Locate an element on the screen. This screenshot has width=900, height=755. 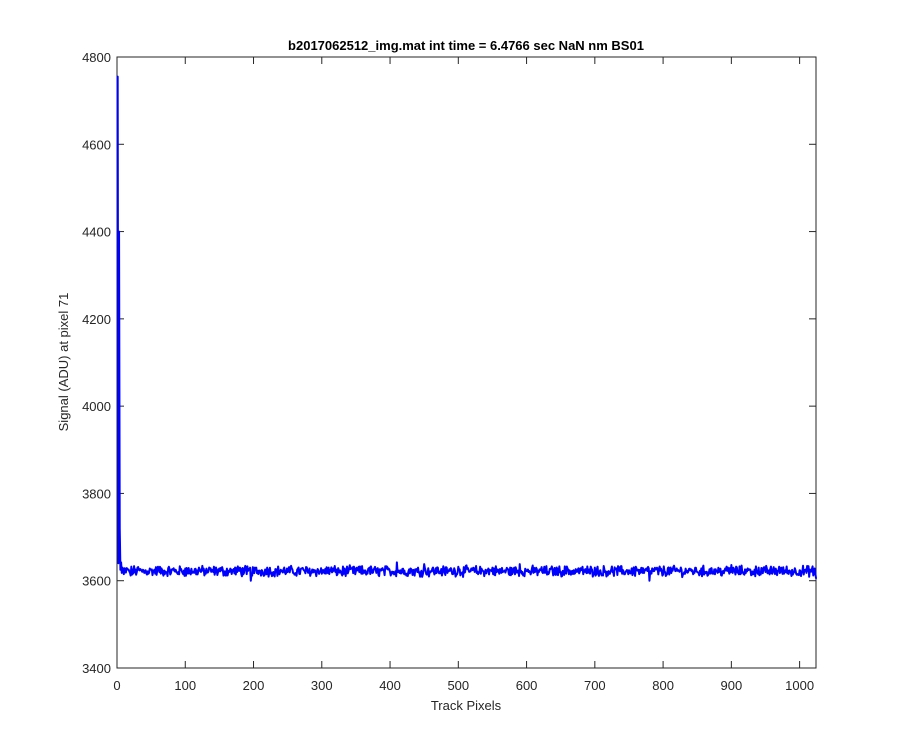
y-tick-label: 4200 is located at coordinates (96, 319).